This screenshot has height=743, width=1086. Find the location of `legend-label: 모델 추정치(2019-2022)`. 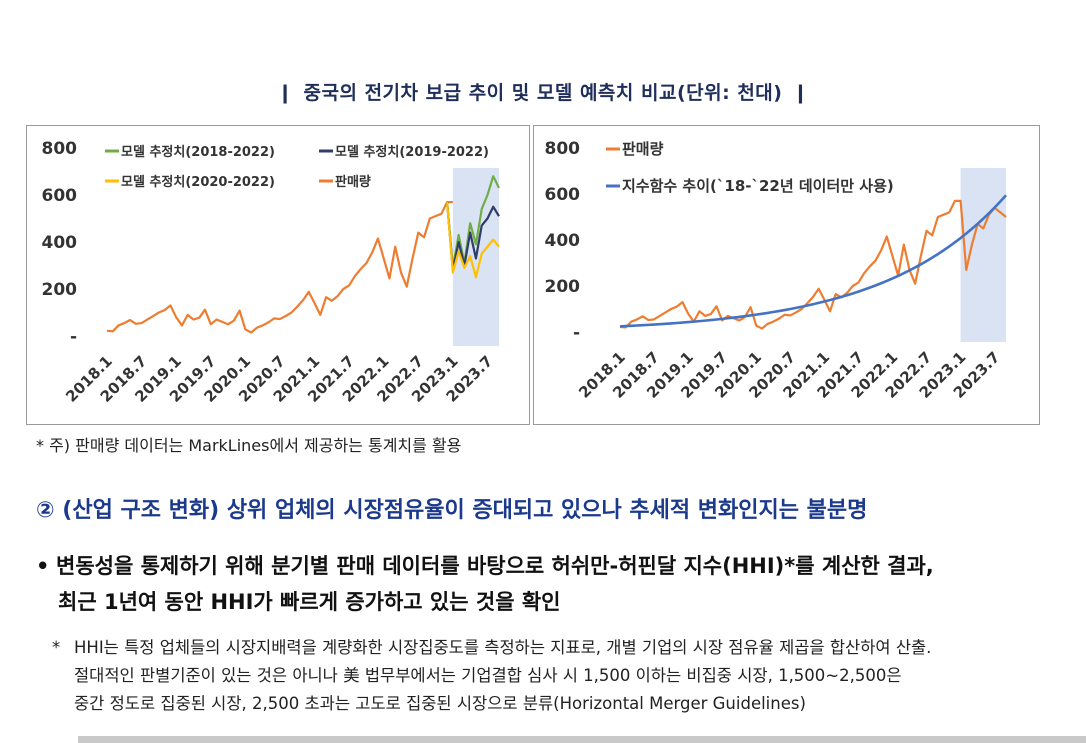

legend-label: 모델 추정치(2019-2022) is located at coordinates (412, 152).